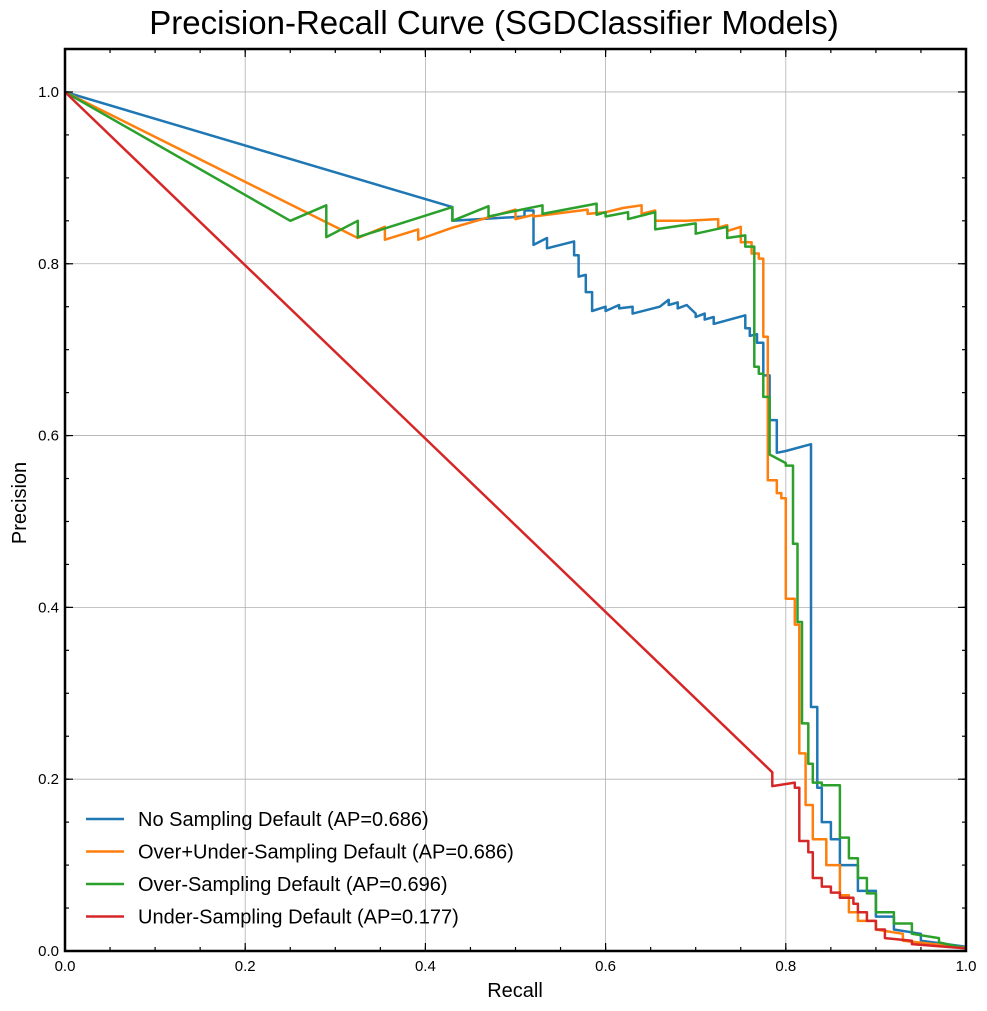 Image resolution: width=987 pixels, height=1011 pixels. Describe the element at coordinates (48, 436) in the screenshot. I see `y-tick-label: 0.6` at that location.